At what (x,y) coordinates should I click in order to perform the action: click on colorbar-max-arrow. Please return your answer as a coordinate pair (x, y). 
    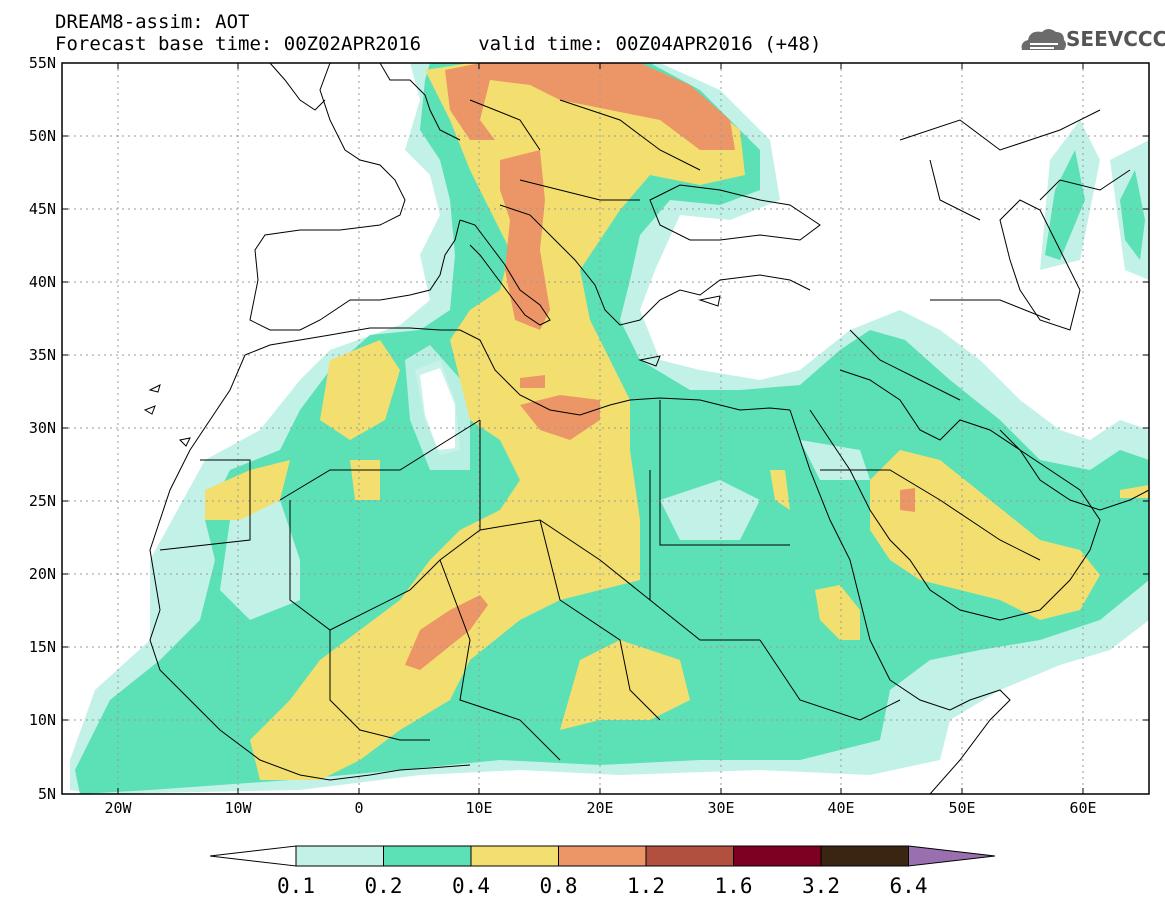
    Looking at the image, I should click on (952, 856).